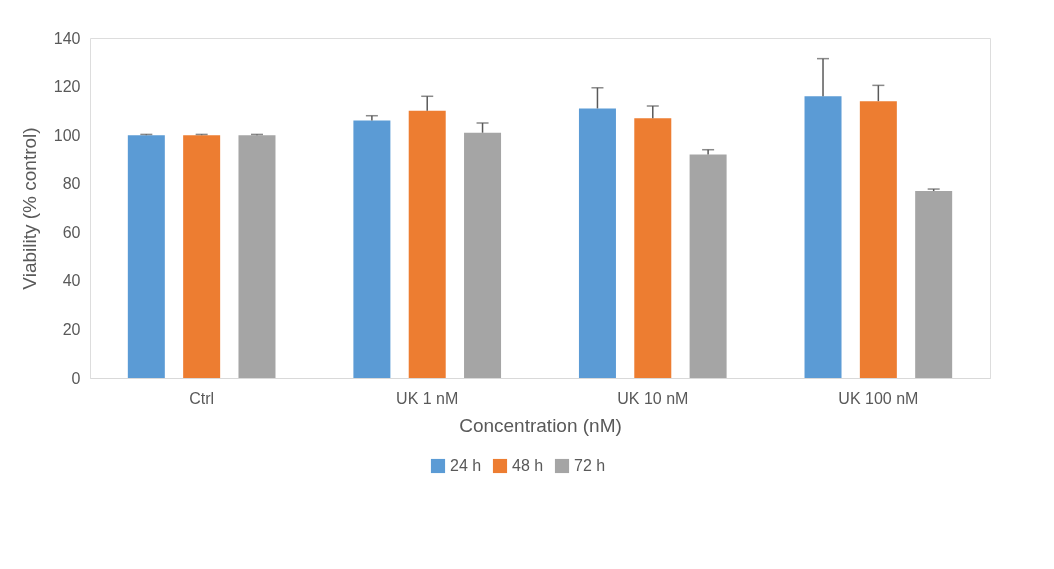 This screenshot has width=1054, height=569. What do you see at coordinates (67, 38) in the screenshot?
I see `y-tick-label: 140` at bounding box center [67, 38].